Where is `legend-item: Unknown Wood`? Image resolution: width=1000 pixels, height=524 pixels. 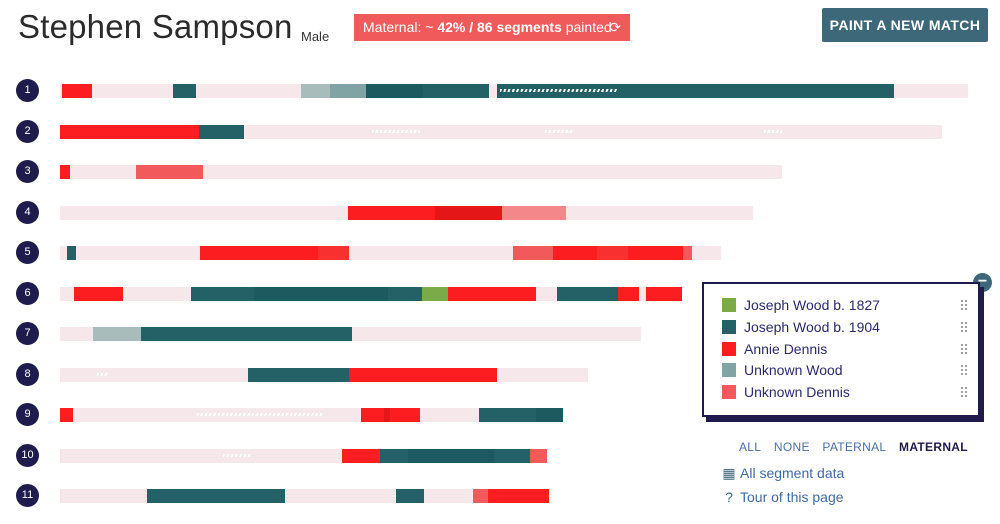
legend-item: Unknown Wood is located at coordinates (847, 370).